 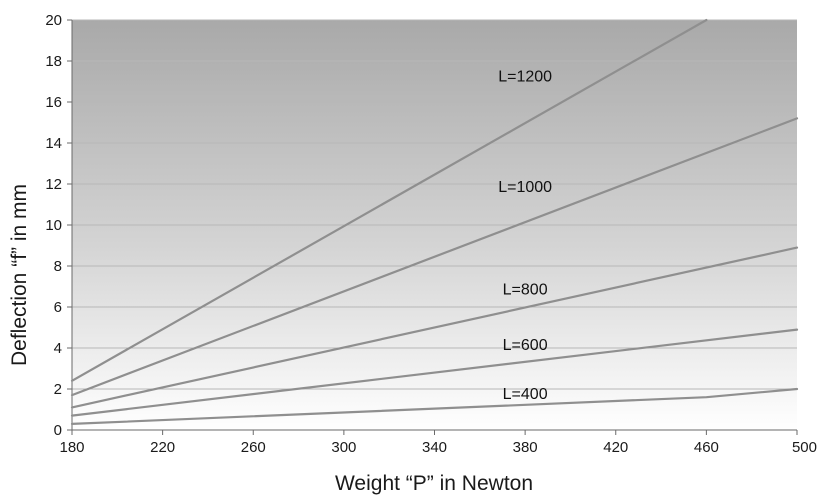 What do you see at coordinates (53, 20) in the screenshot?
I see `y-tick-label-20: 20` at bounding box center [53, 20].